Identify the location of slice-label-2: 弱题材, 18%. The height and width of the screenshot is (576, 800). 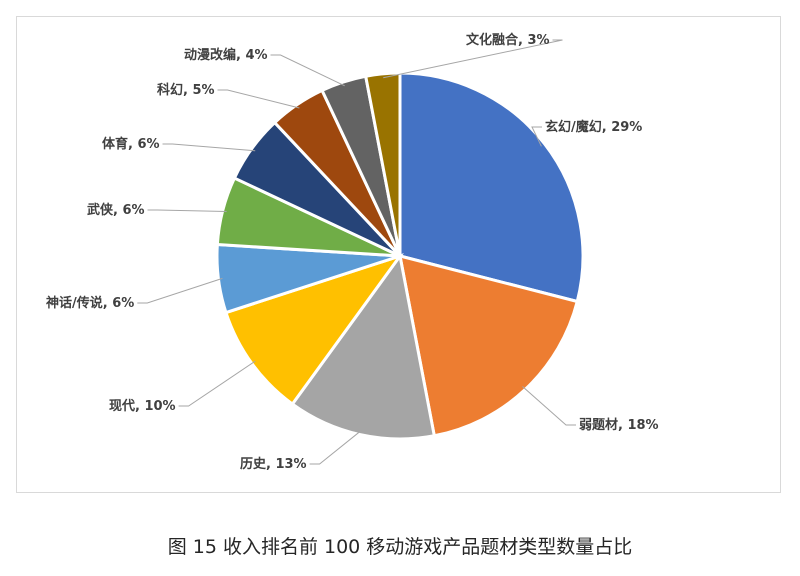
(619, 425).